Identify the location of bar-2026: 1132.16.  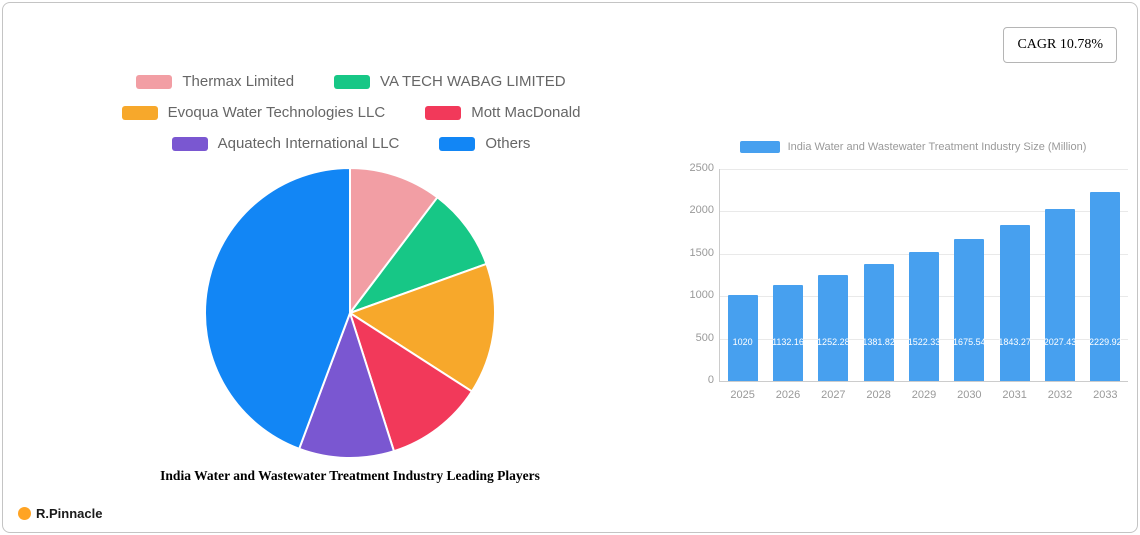
(788, 333).